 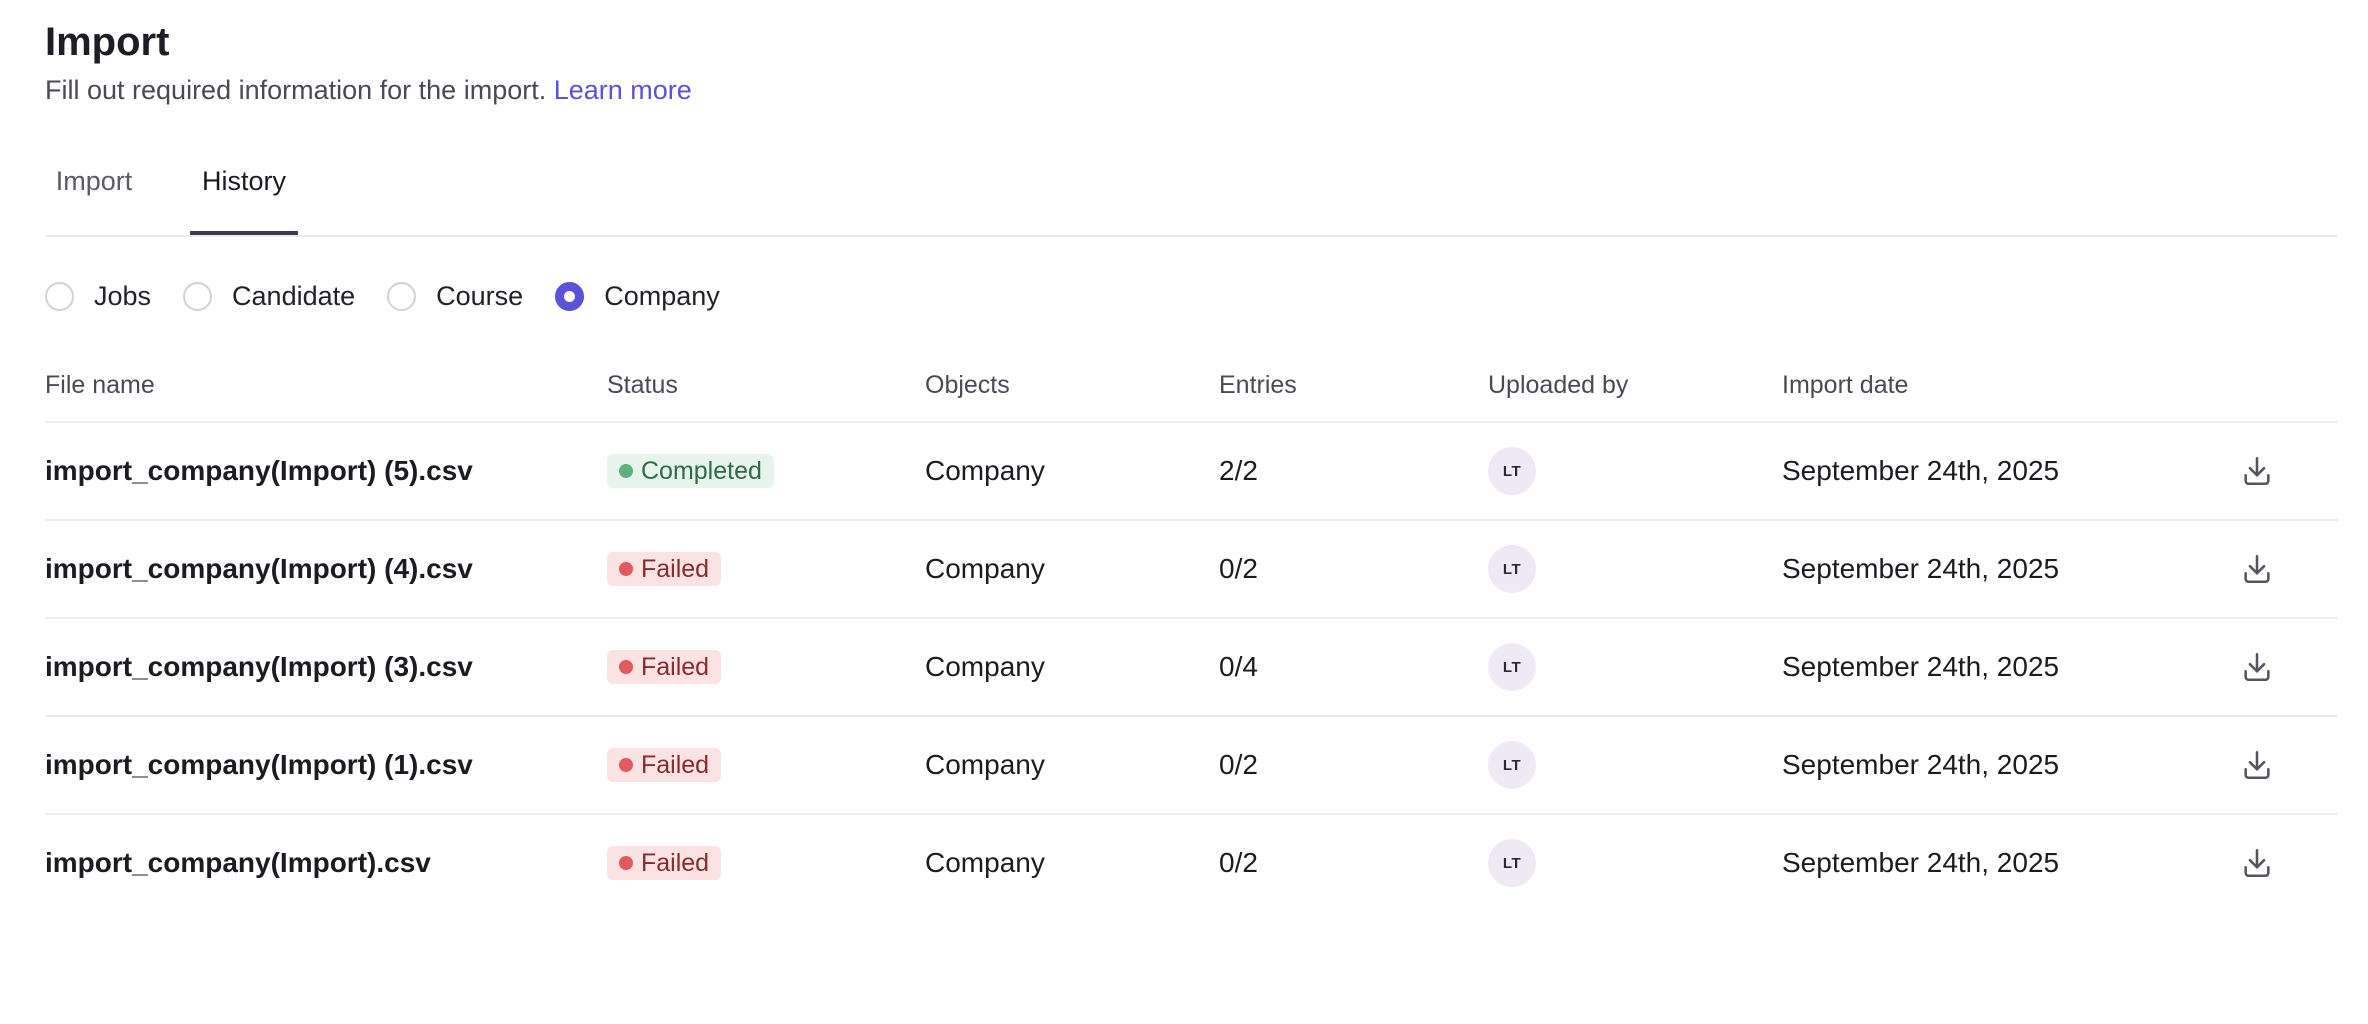 I want to click on tab-bar: Import History, so click(x=1191, y=191).